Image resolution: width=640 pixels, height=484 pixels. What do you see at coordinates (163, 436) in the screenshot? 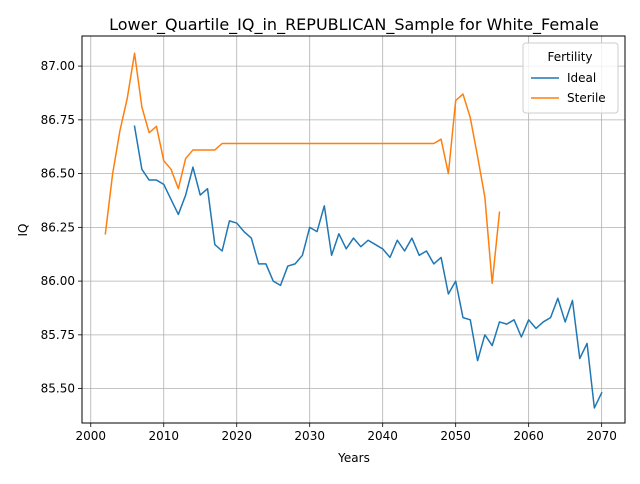
I see `x-tick-label: 2010` at bounding box center [163, 436].